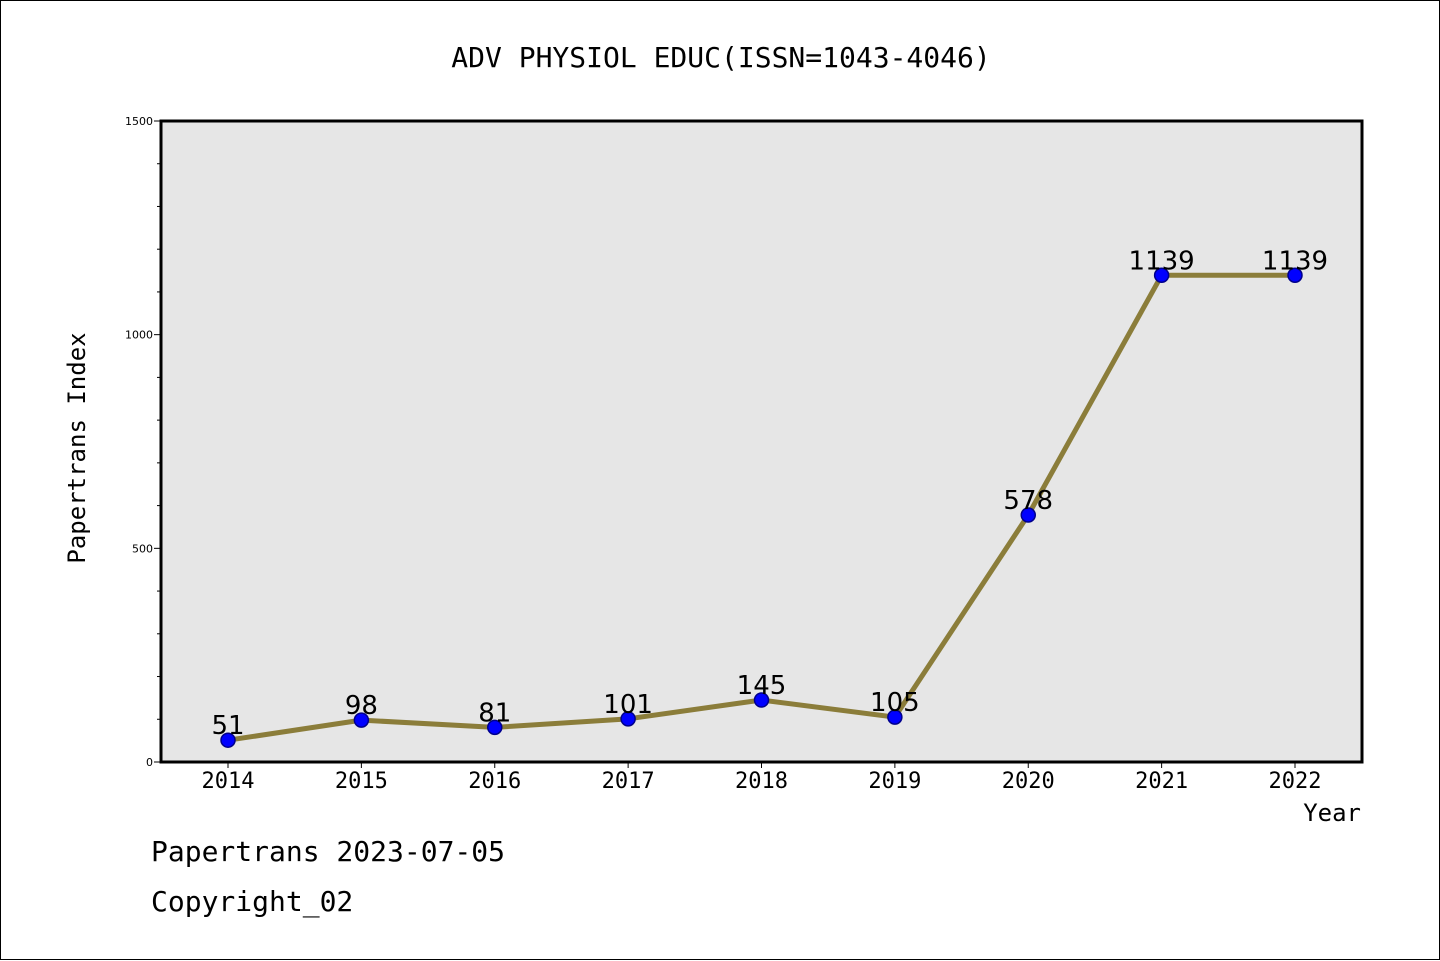  Describe the element at coordinates (252, 901) in the screenshot. I see `footer-copyright: Copyright_02` at that location.